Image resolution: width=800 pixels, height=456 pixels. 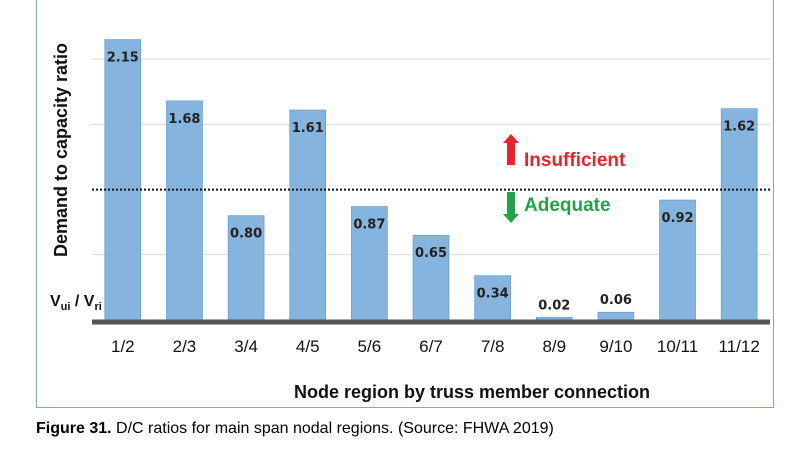 What do you see at coordinates (61, 150) in the screenshot?
I see `y-axis-title: Demand to capacity ratio` at bounding box center [61, 150].